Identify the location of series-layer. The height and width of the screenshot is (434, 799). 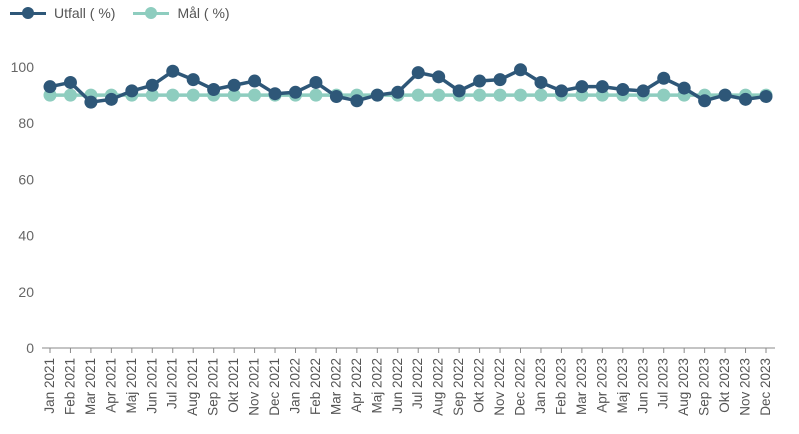
(408, 86).